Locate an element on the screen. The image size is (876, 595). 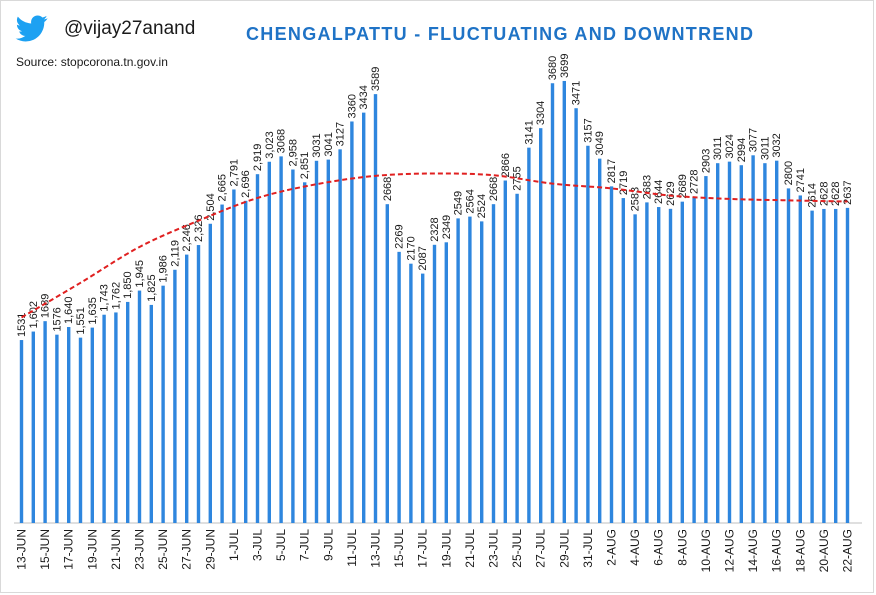
data-label: 2583 is located at coordinates (636, 199).